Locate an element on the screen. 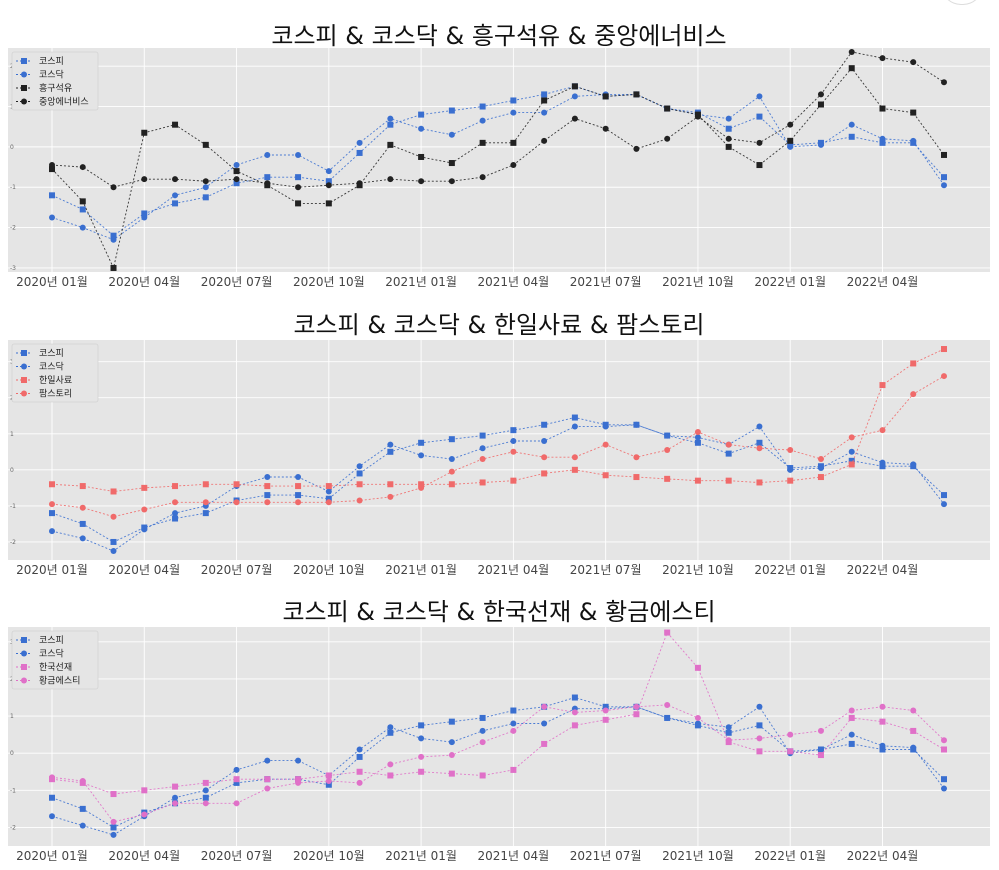 The width and height of the screenshot is (999, 870). x-tick-label: 2021년 01월 is located at coordinates (421, 570).